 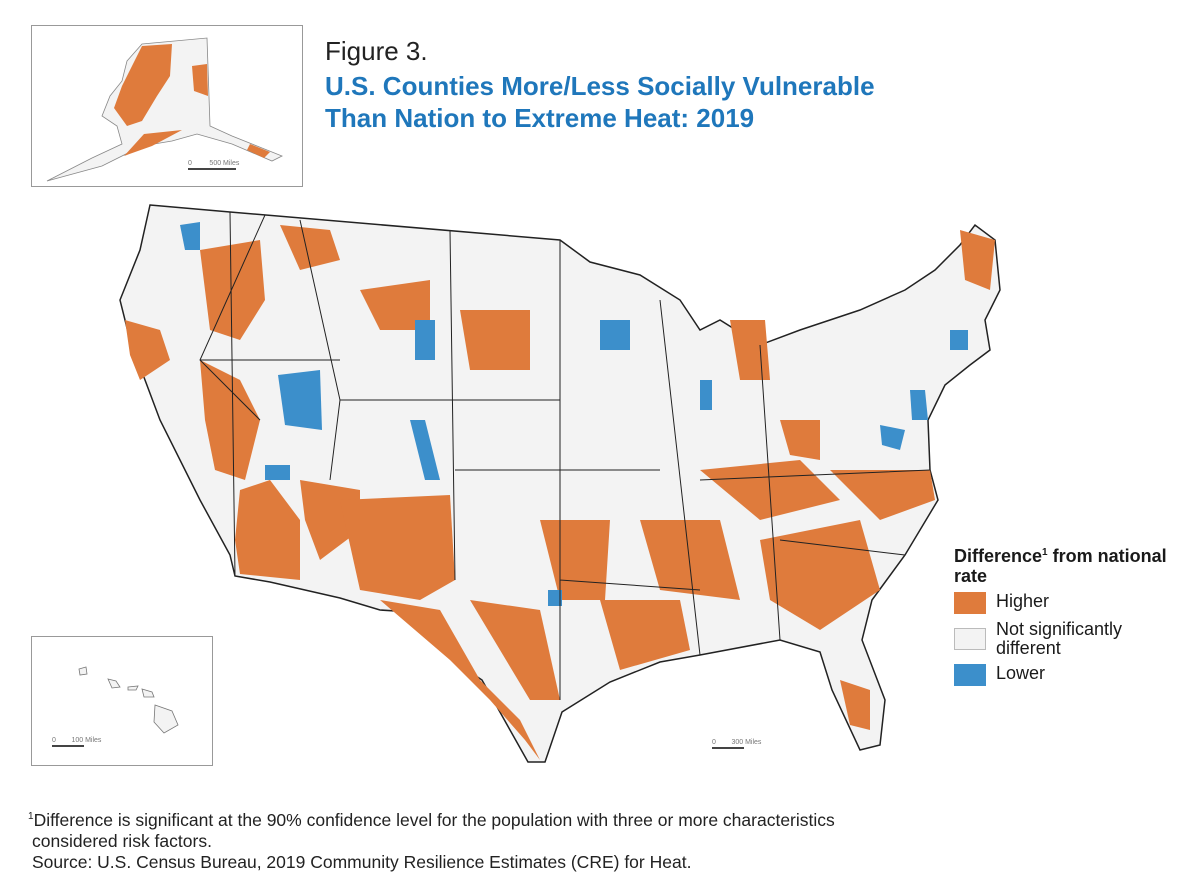 I want to click on footnote-line-2: considered risk factors., so click(x=122, y=840).